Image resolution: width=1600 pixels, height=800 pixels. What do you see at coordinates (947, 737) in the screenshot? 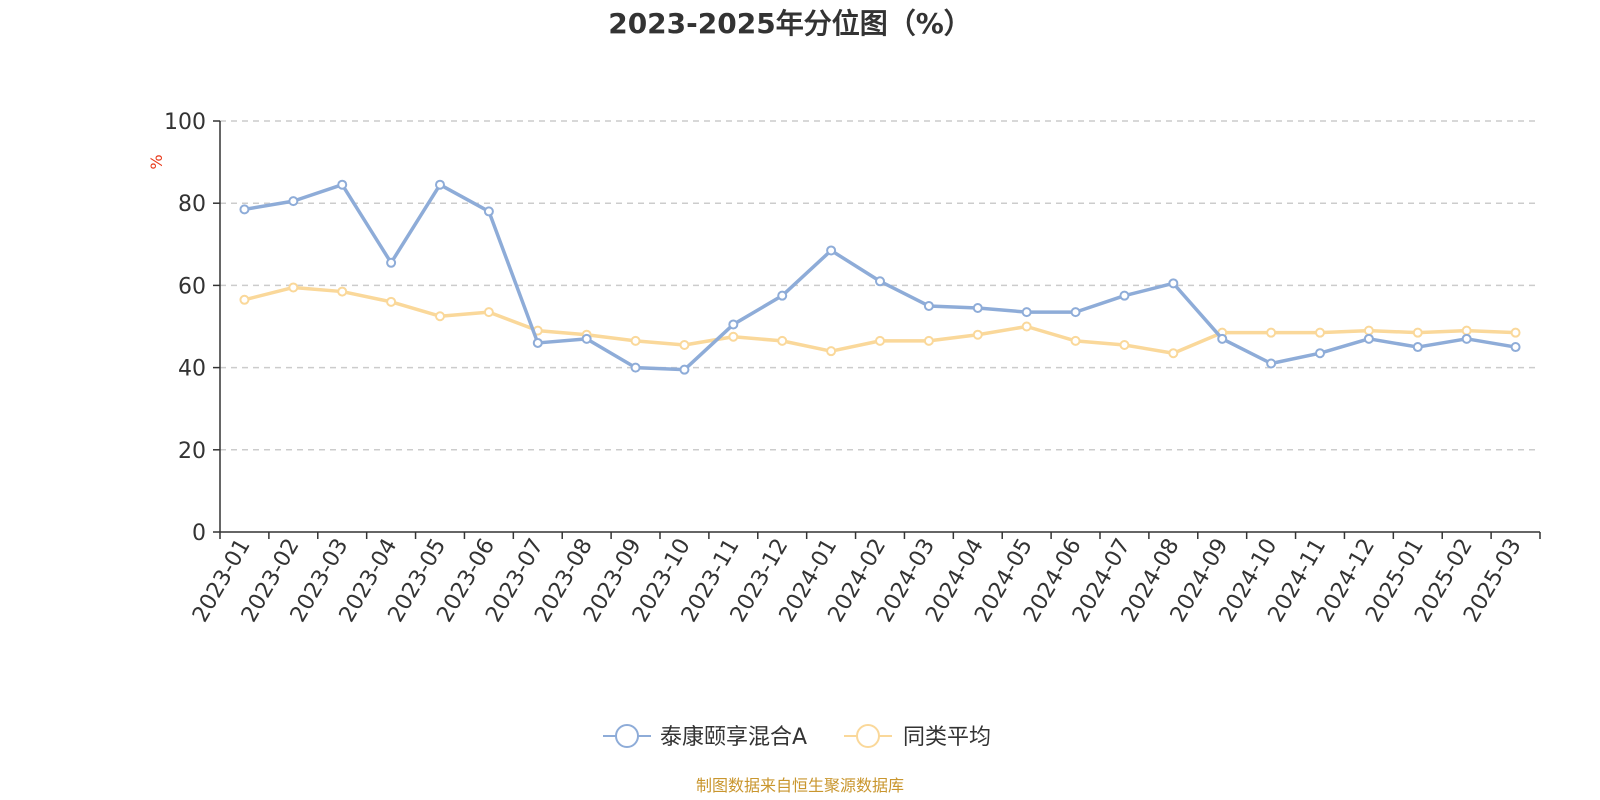
I see `legend-label-series-1: 同类平均` at bounding box center [947, 737].